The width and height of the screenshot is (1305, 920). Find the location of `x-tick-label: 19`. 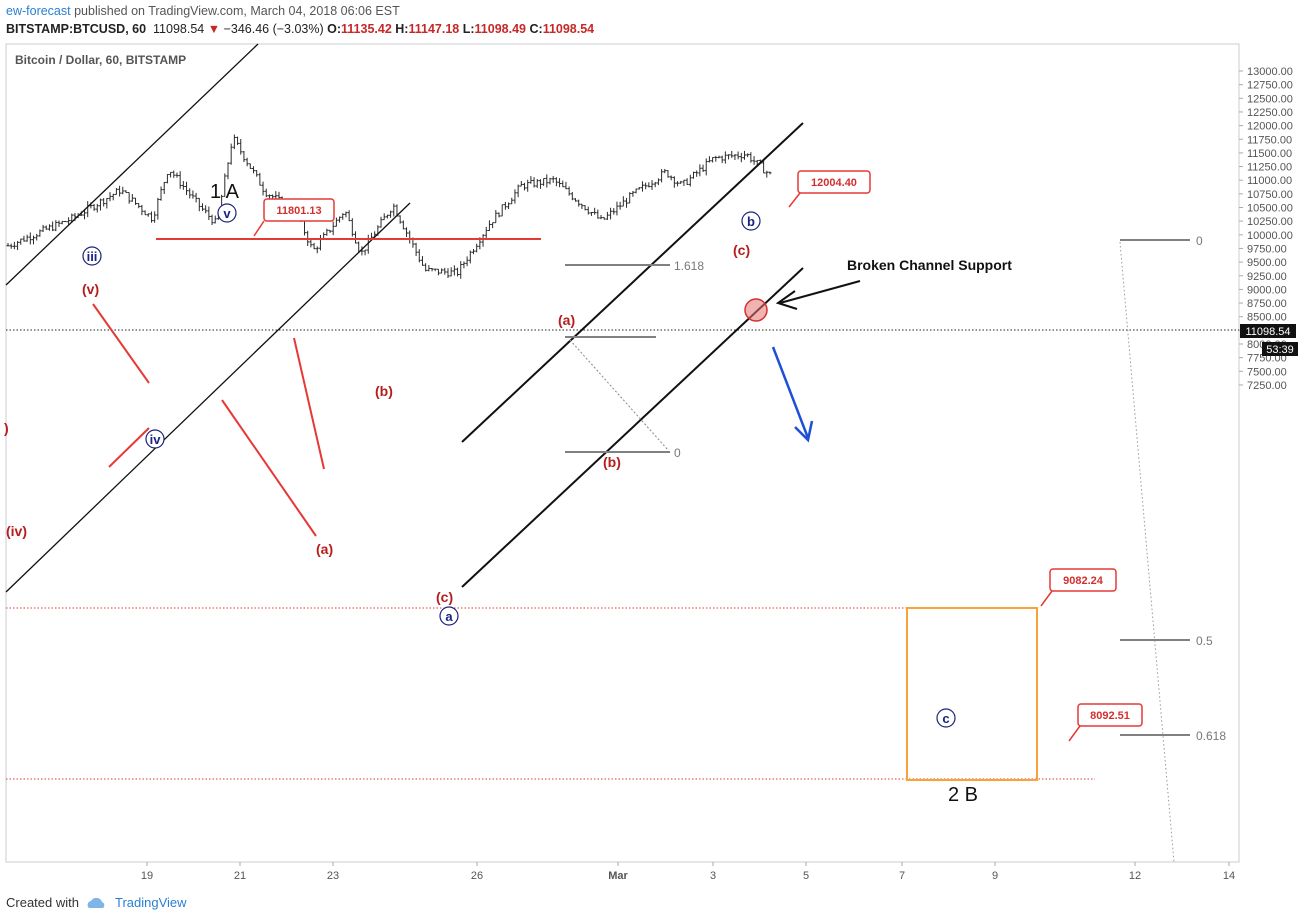

x-tick-label: 19 is located at coordinates (147, 876).